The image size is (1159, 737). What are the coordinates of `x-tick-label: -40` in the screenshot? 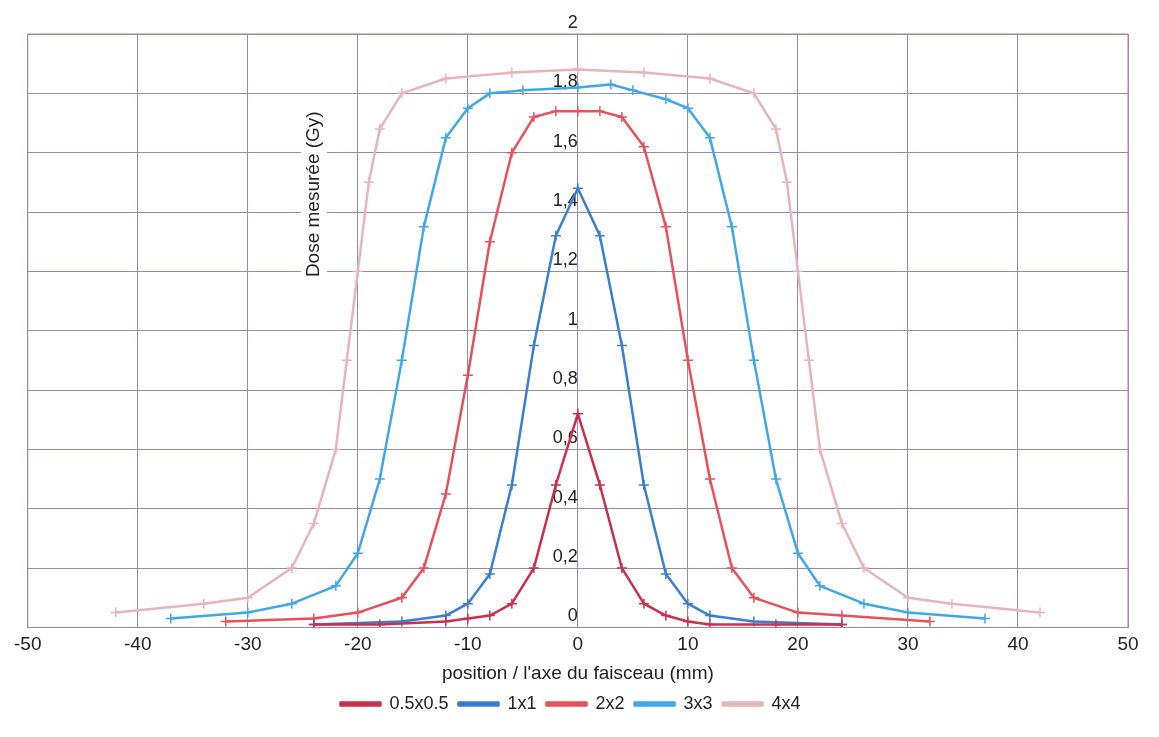 It's located at (138, 644).